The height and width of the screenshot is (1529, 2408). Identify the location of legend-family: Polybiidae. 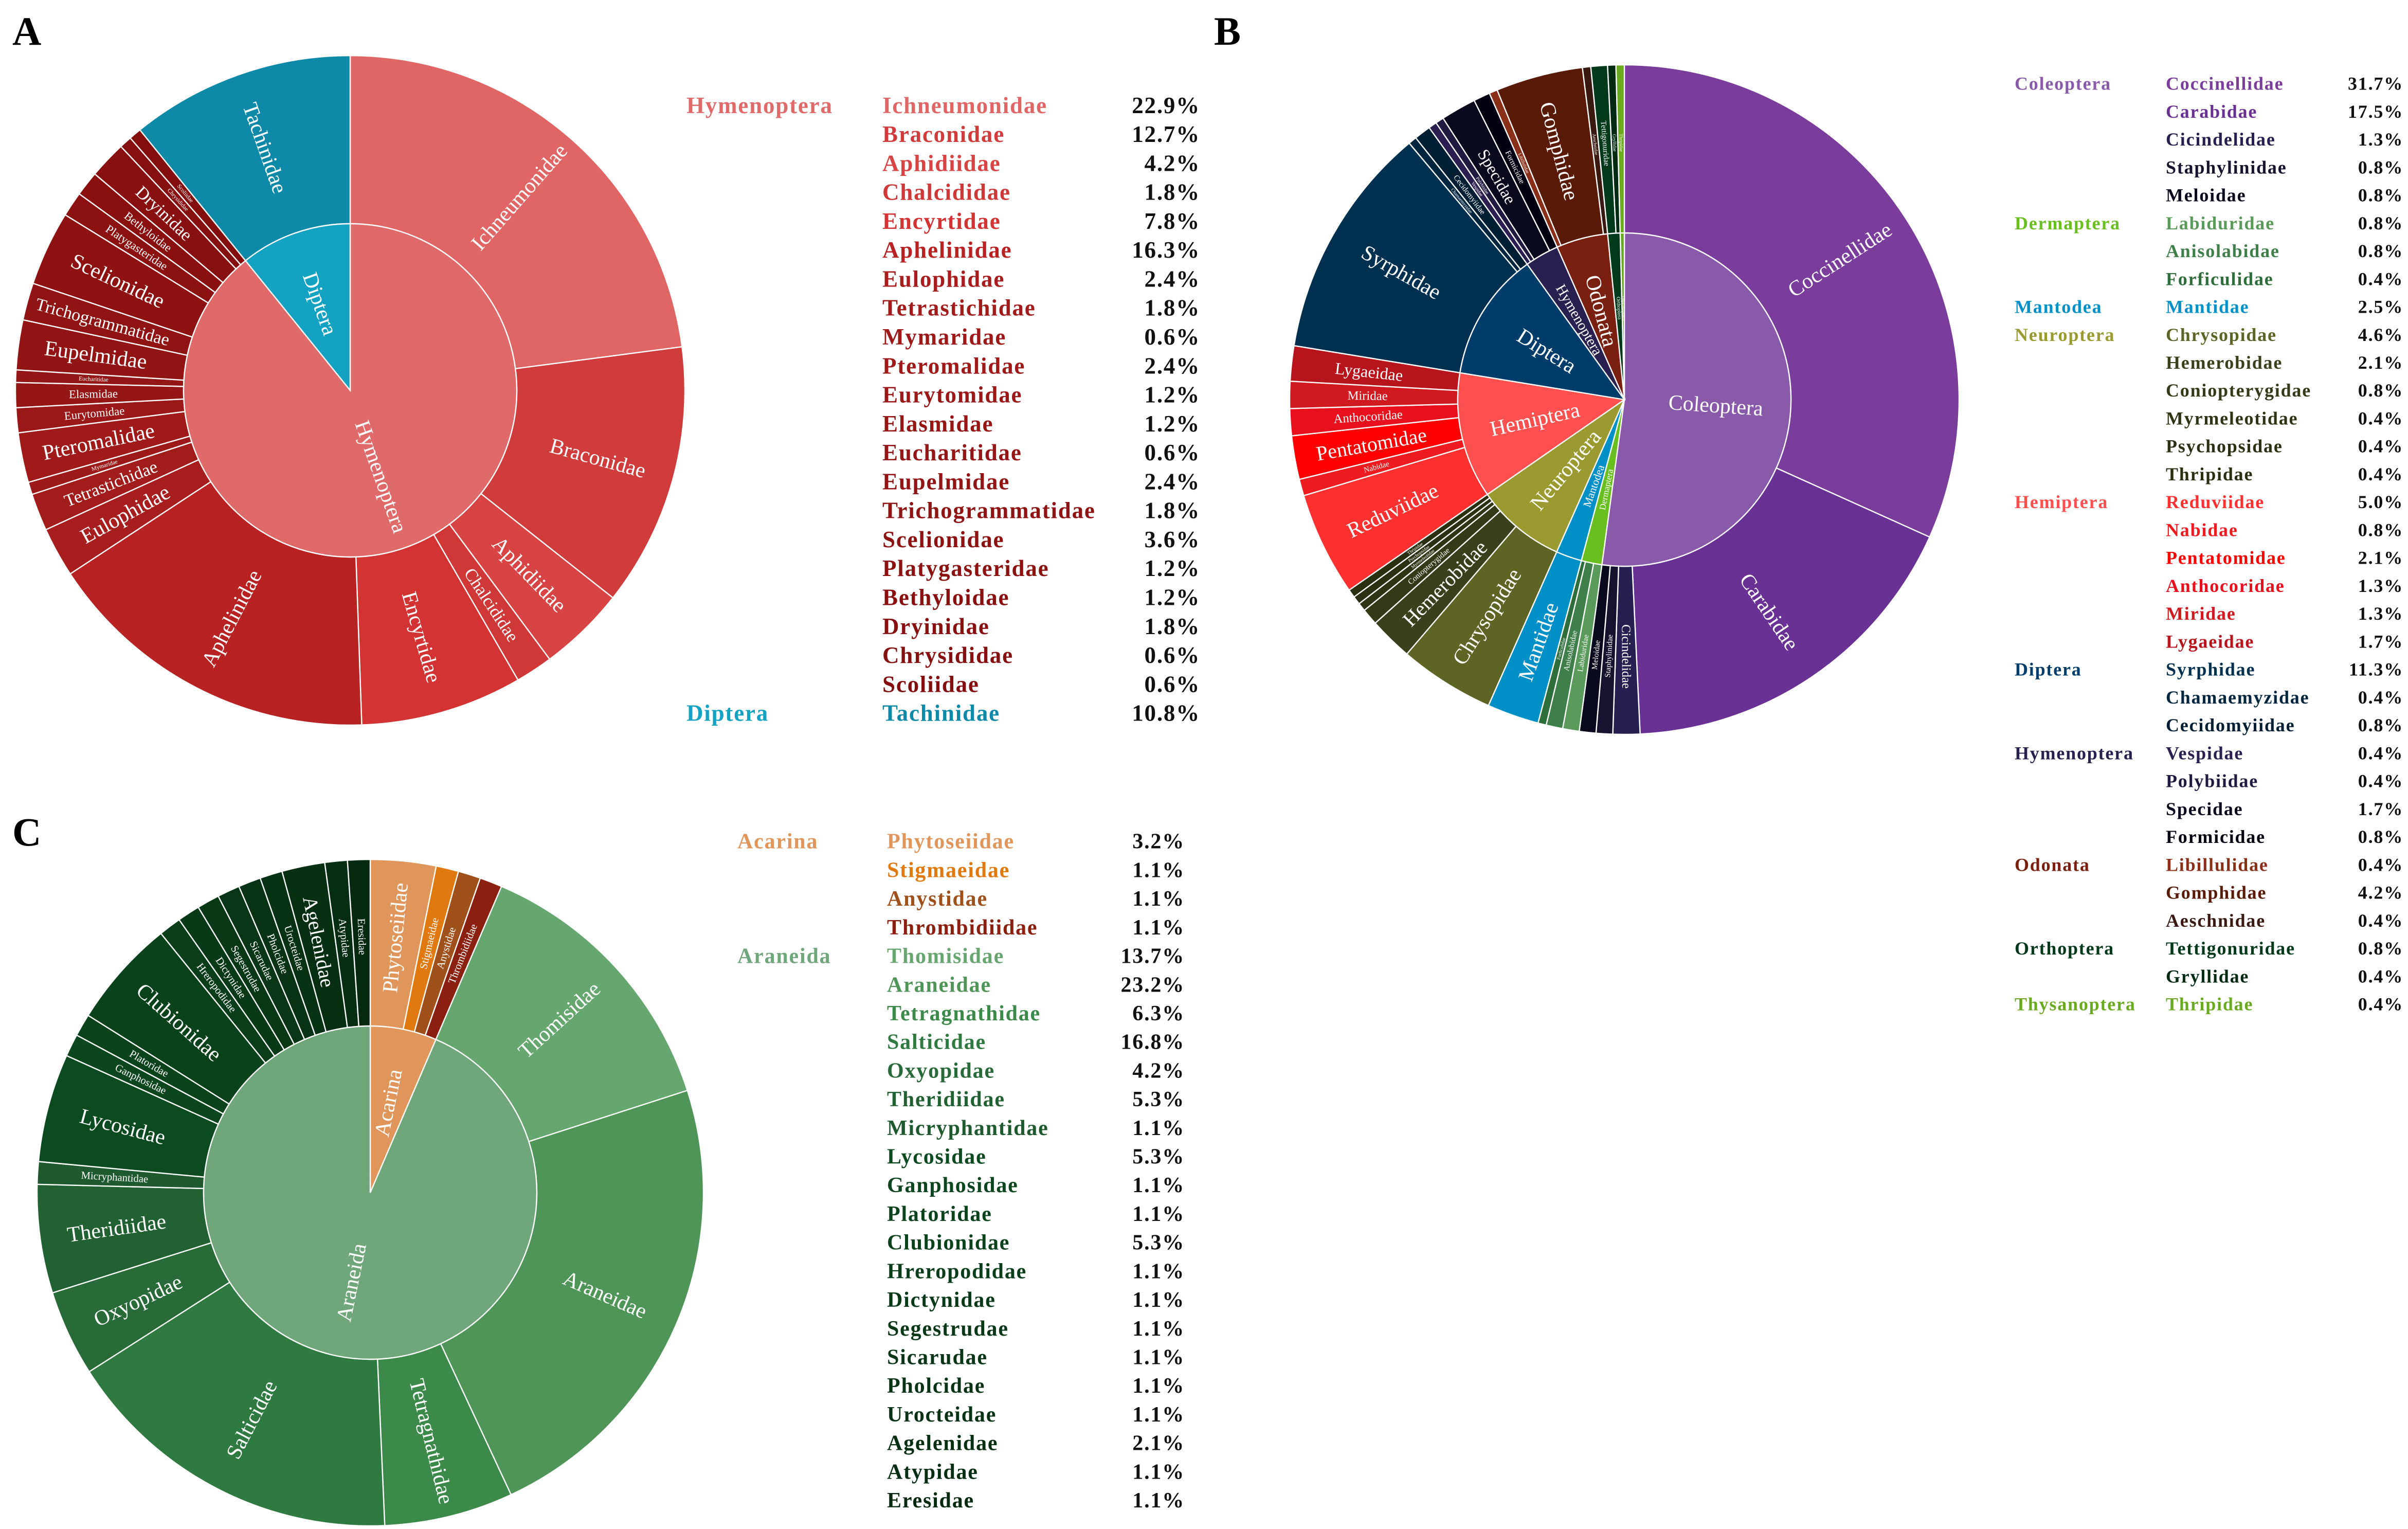
(2212, 781).